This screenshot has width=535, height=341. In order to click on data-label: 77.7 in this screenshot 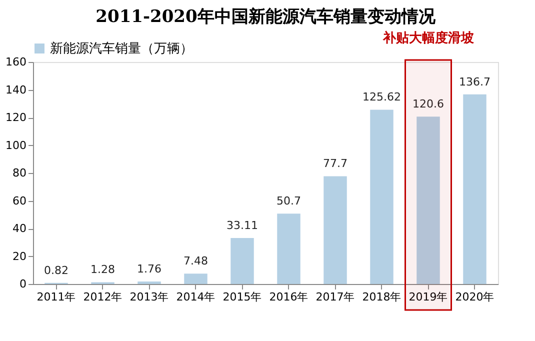, I will do `click(335, 163)`.